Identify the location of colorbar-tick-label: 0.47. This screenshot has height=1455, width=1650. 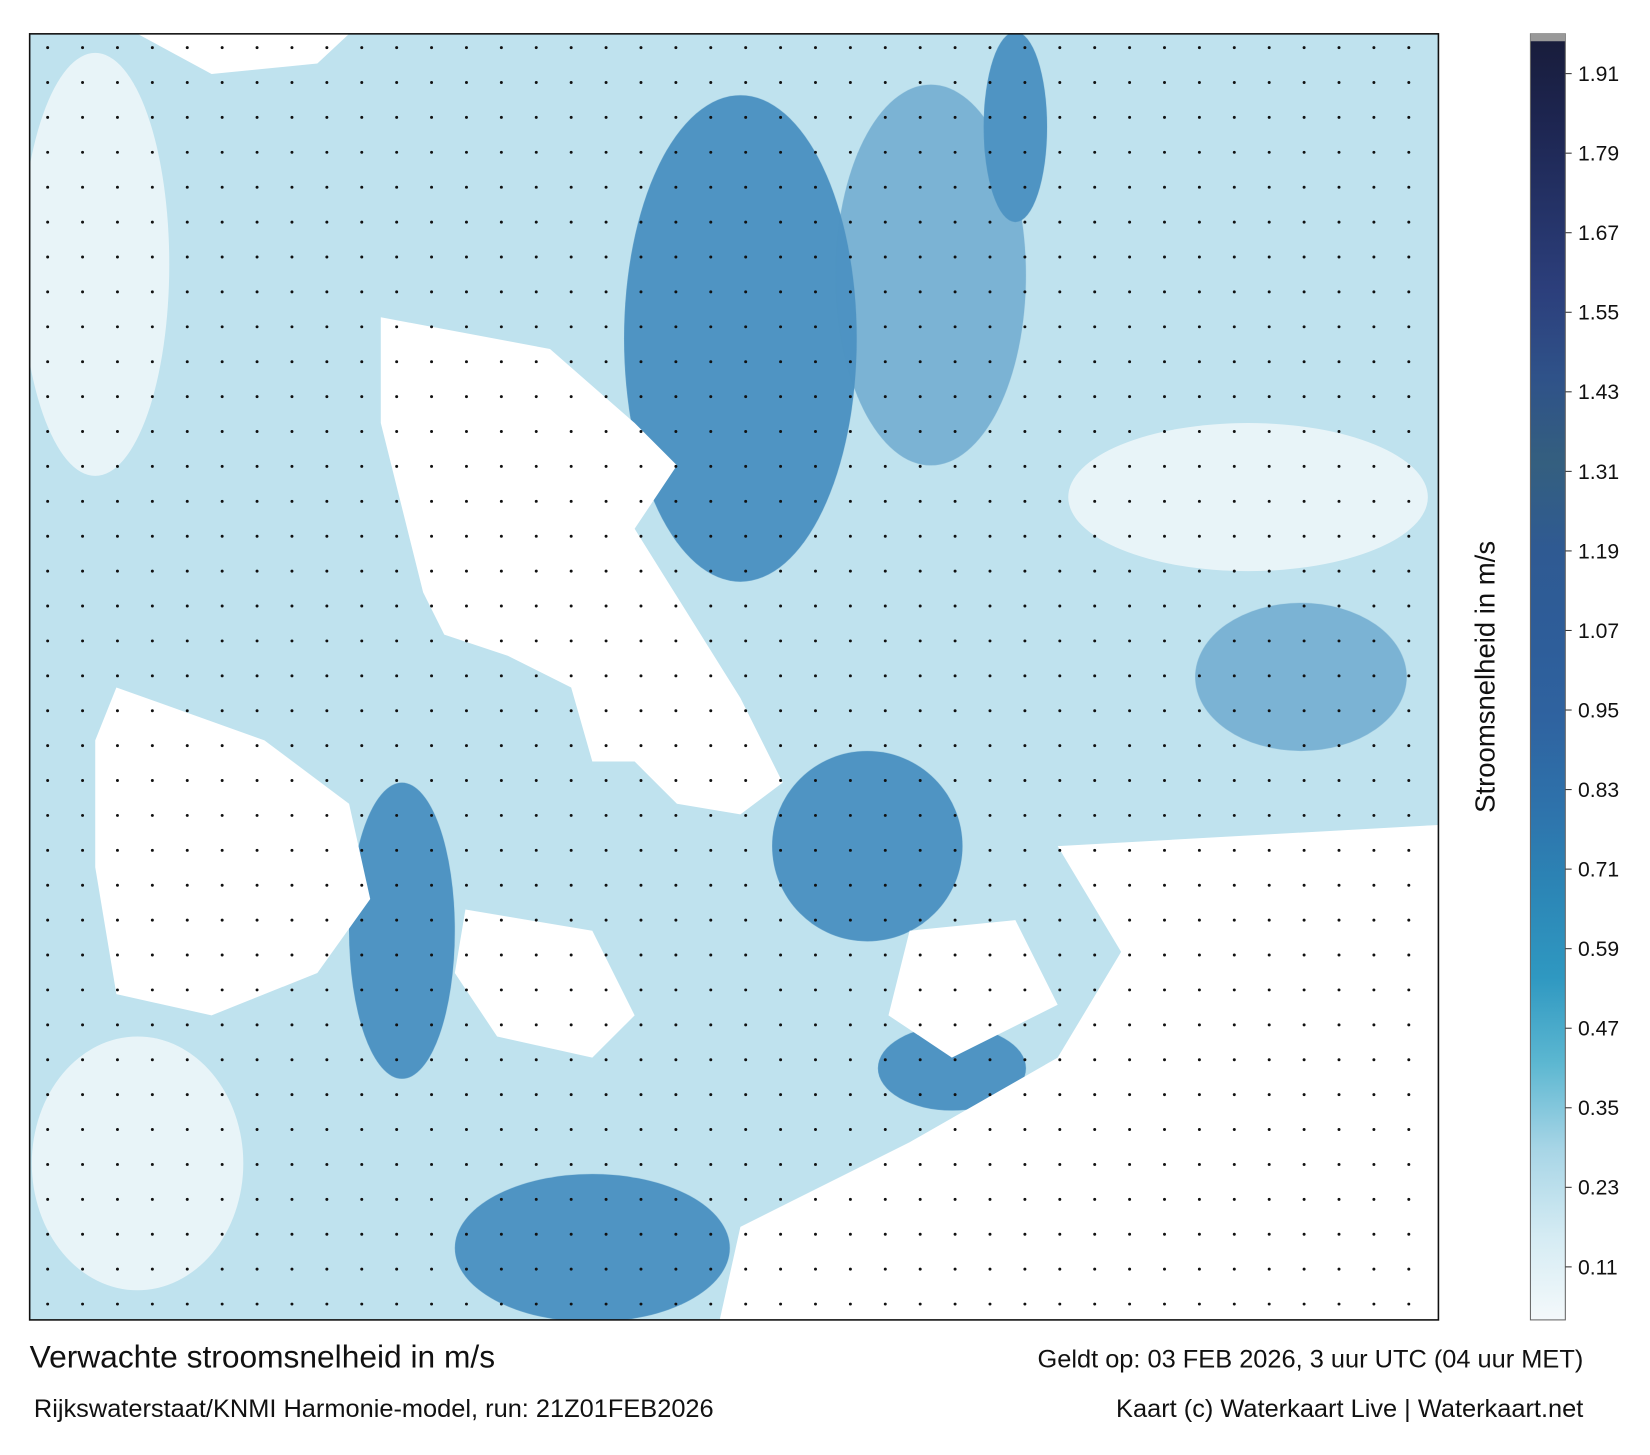
(1598, 1029).